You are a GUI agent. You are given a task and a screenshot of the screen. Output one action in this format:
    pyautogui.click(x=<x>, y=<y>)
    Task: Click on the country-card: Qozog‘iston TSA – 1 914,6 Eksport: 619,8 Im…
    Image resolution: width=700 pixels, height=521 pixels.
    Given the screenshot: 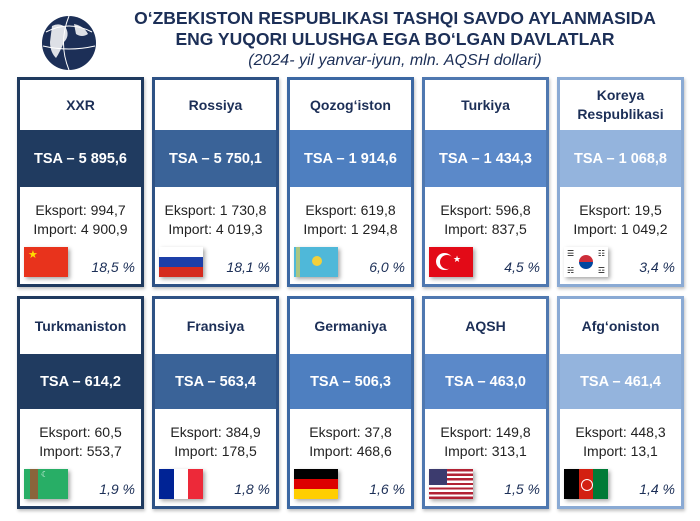 What is the action you would take?
    pyautogui.click(x=350, y=182)
    